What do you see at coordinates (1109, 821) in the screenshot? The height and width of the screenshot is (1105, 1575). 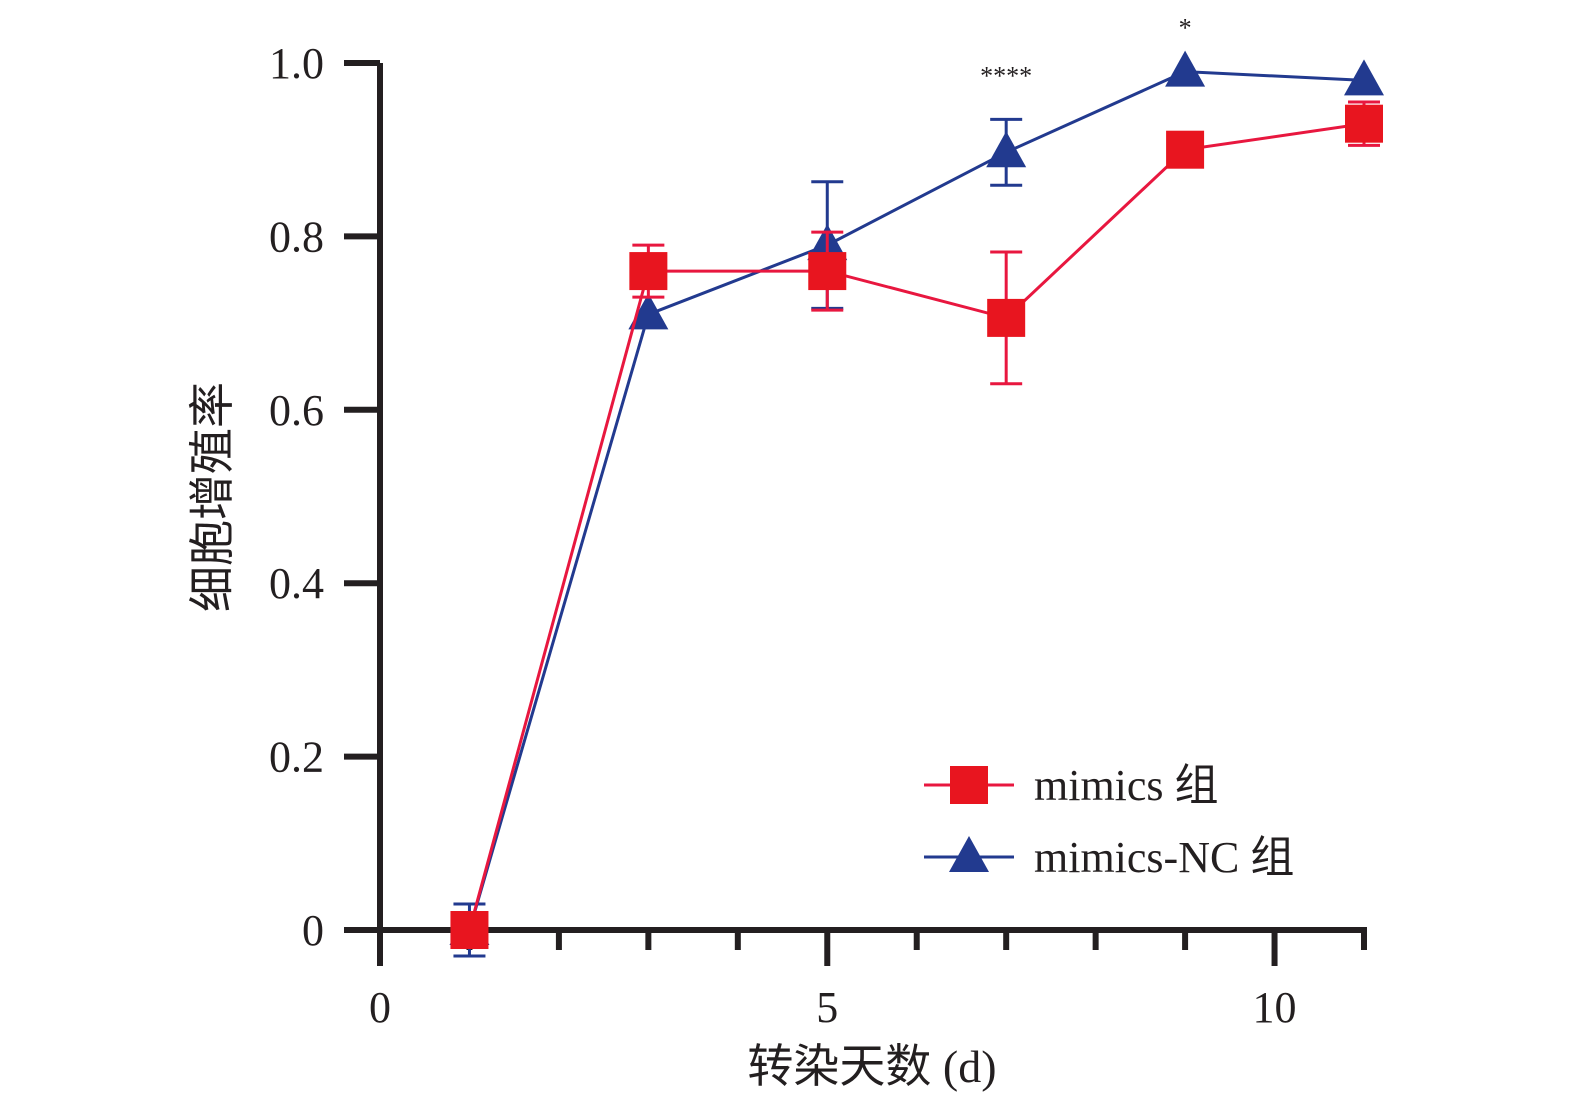 I see `legend: mimics 组 mimics-NC 组` at bounding box center [1109, 821].